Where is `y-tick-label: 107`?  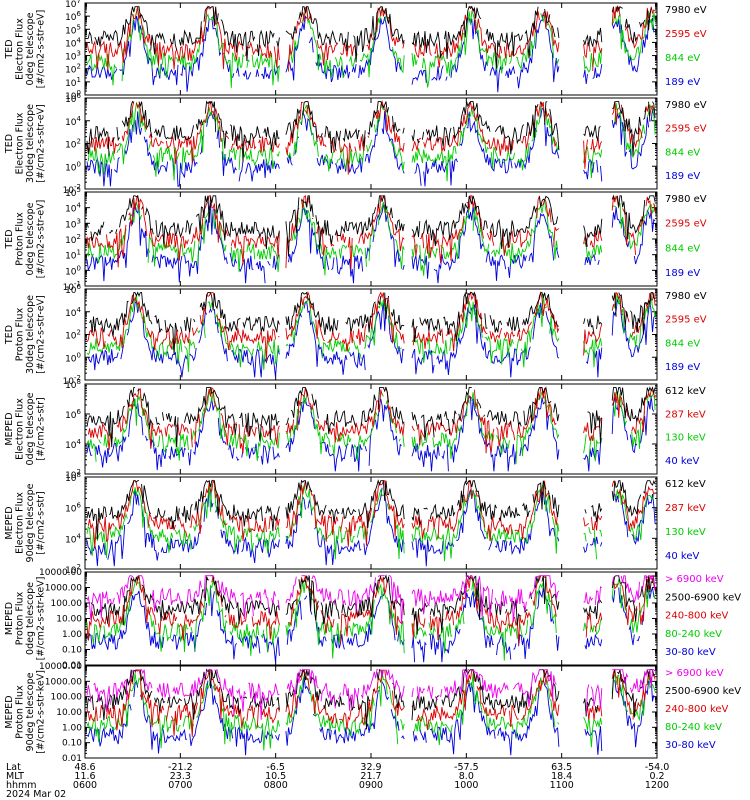
y-tick-label: 107 is located at coordinates (73, 5).